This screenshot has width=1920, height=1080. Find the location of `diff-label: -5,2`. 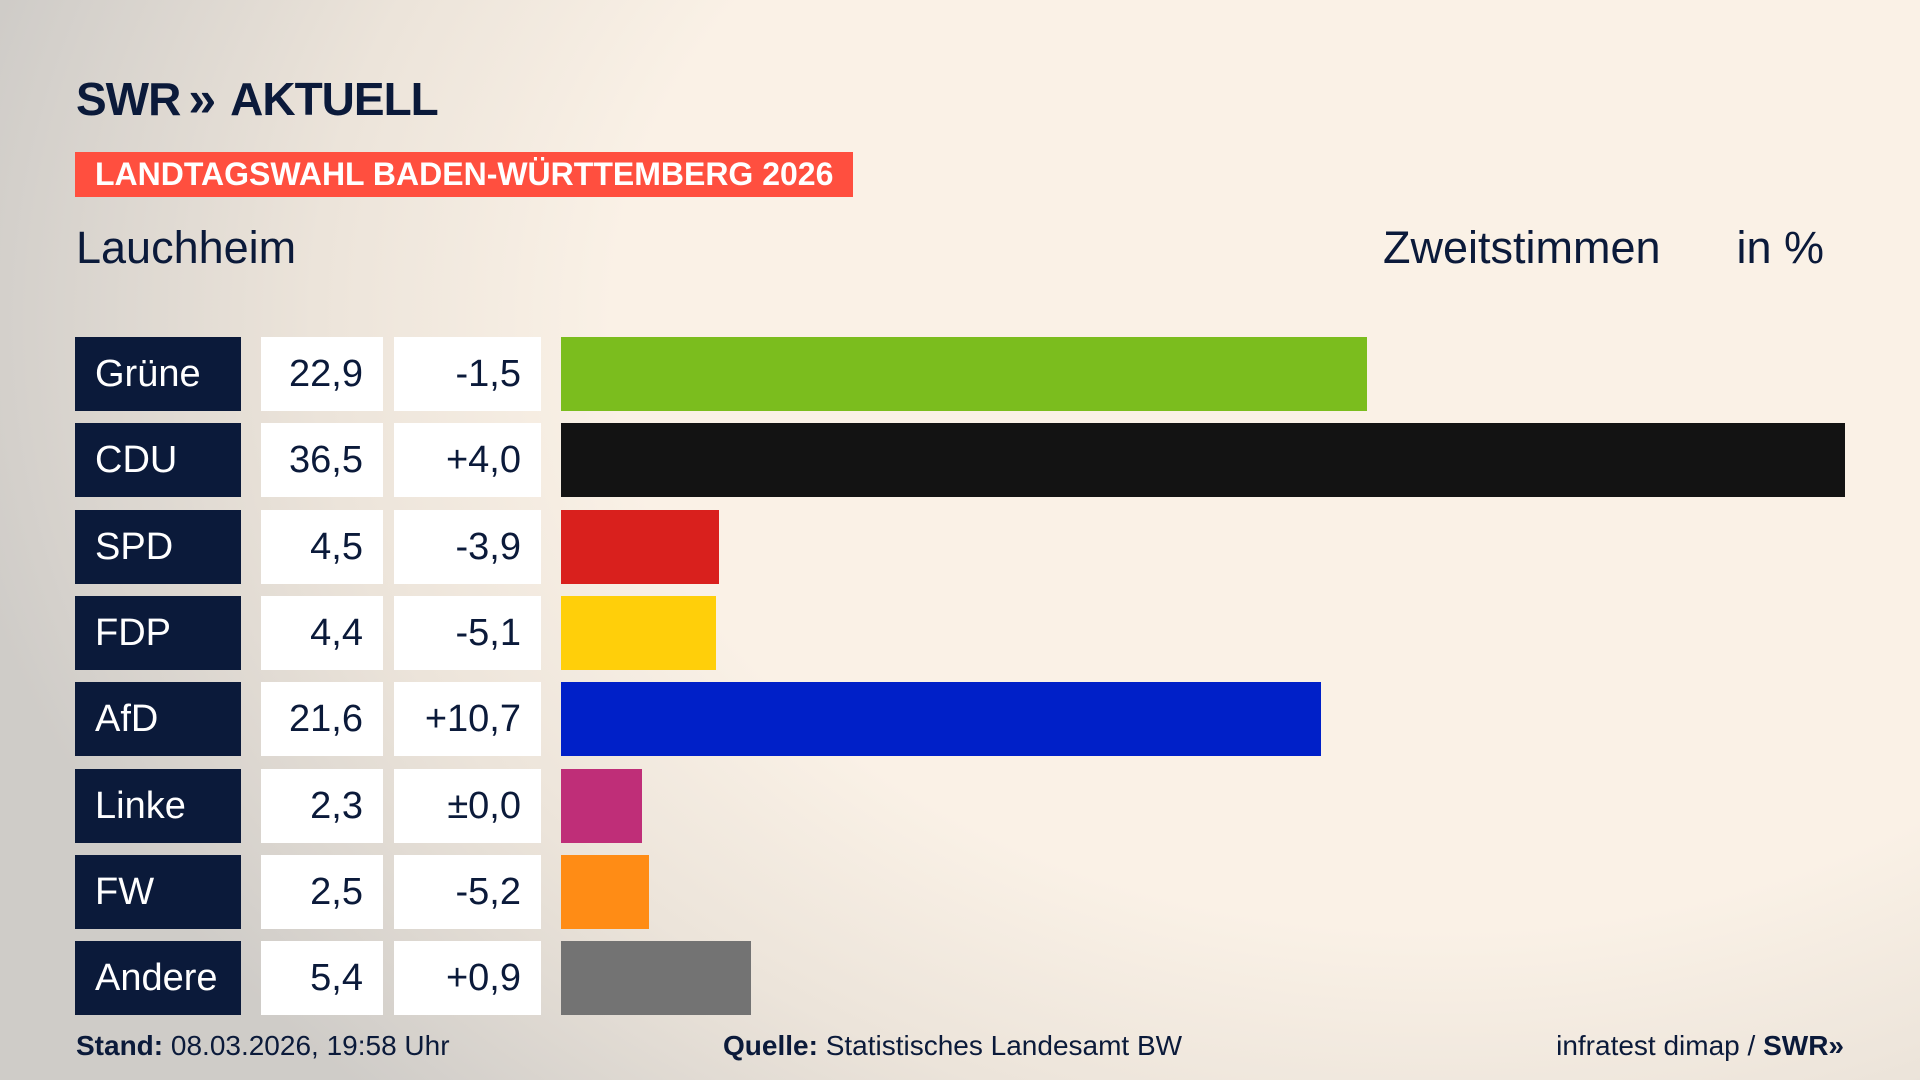

diff-label: -5,2 is located at coordinates (467, 891).